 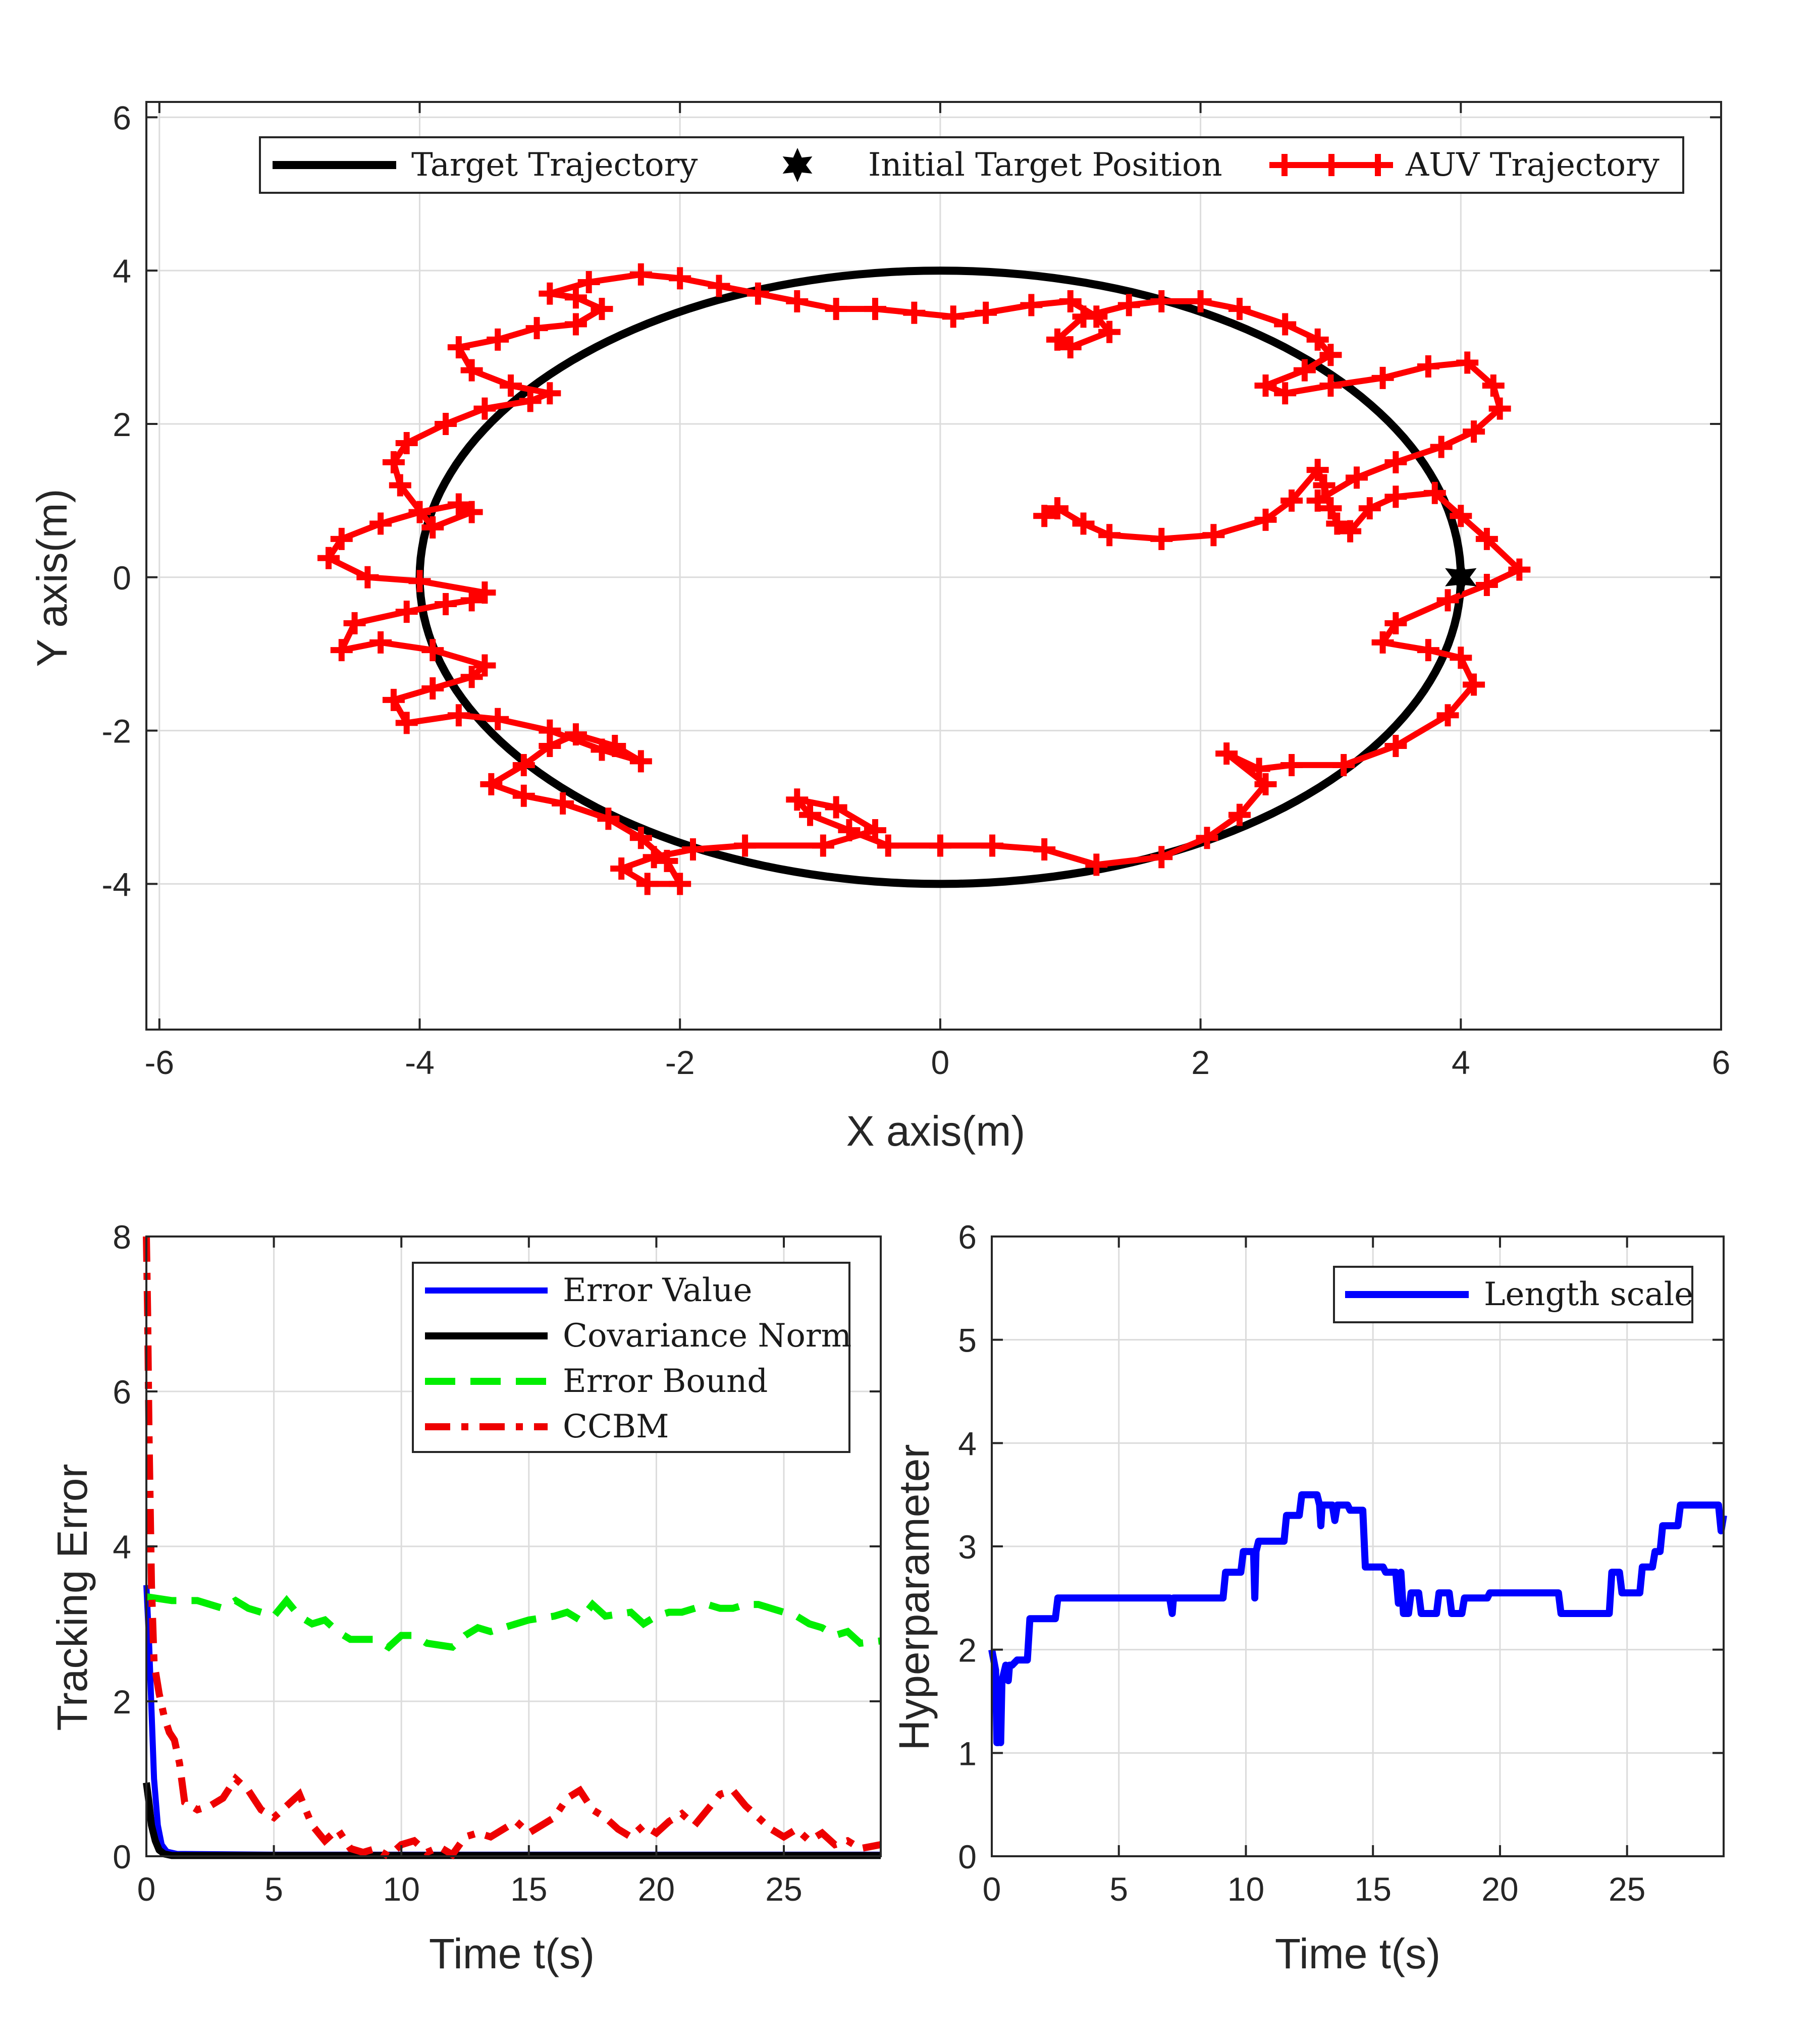 I want to click on trajectory-x-tick-label-6: 6, so click(x=1721, y=1062).